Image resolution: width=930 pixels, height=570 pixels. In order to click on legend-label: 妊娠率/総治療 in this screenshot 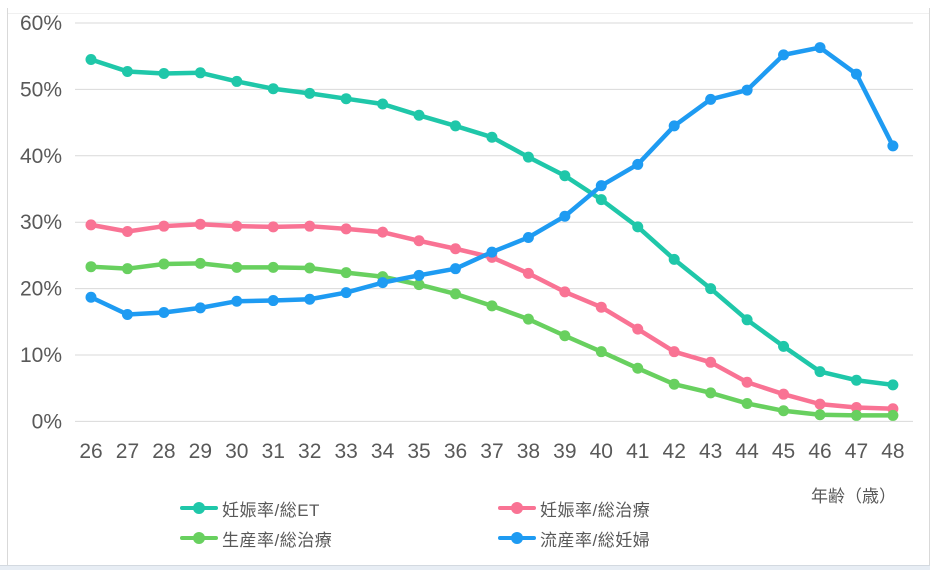, I will do `click(595, 510)`.